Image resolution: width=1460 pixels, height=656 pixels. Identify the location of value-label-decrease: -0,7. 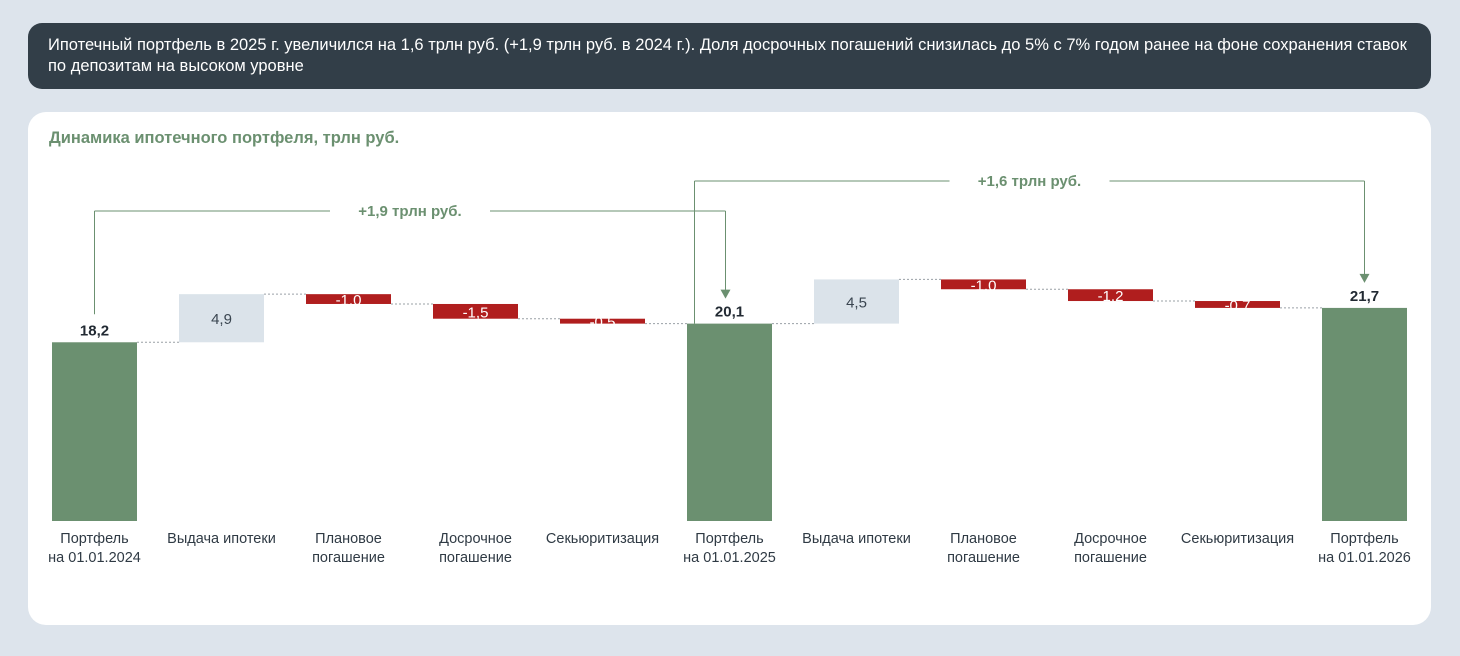
(1238, 305).